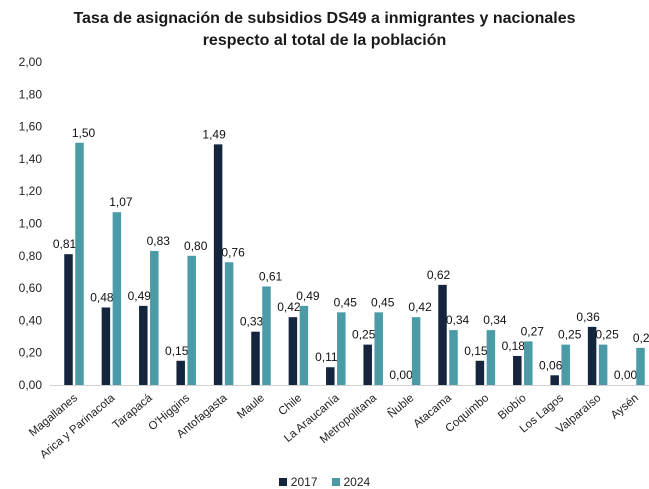 Image resolution: width=649 pixels, height=489 pixels. What do you see at coordinates (326, 357) in the screenshot?
I see `data-label-2017: 0,11` at bounding box center [326, 357].